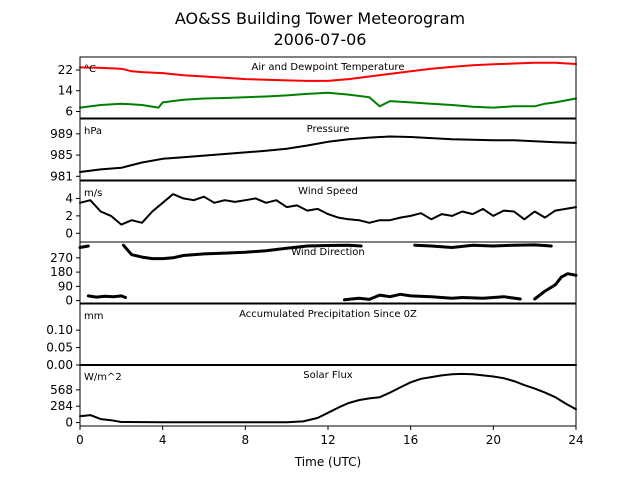  I want to click on panel-solar: 0 284 568 Solar Flux W/m^2 0 4 8 12 16 20 24, so click(317, 405).